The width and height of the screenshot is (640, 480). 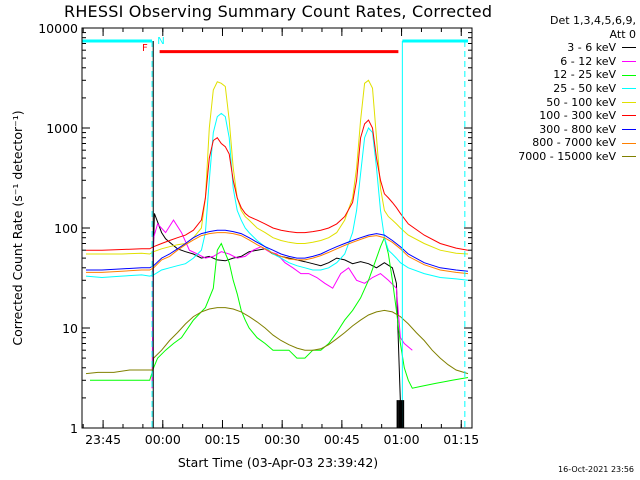 I want to click on legend-item-0: 3 - 6 keV, so click(x=577, y=48).